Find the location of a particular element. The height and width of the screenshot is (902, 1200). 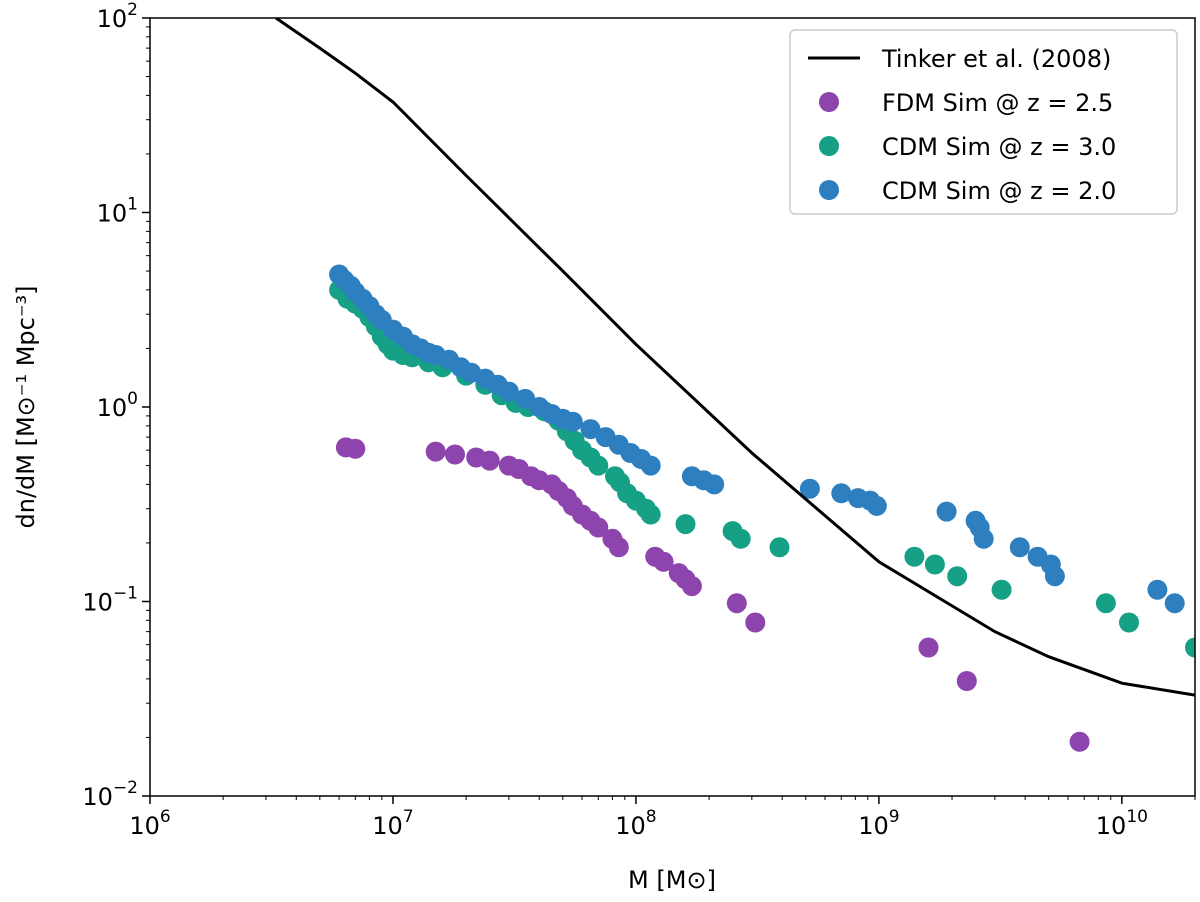

legend-label: CDM Sim @ z = 3.0 is located at coordinates (999, 147).